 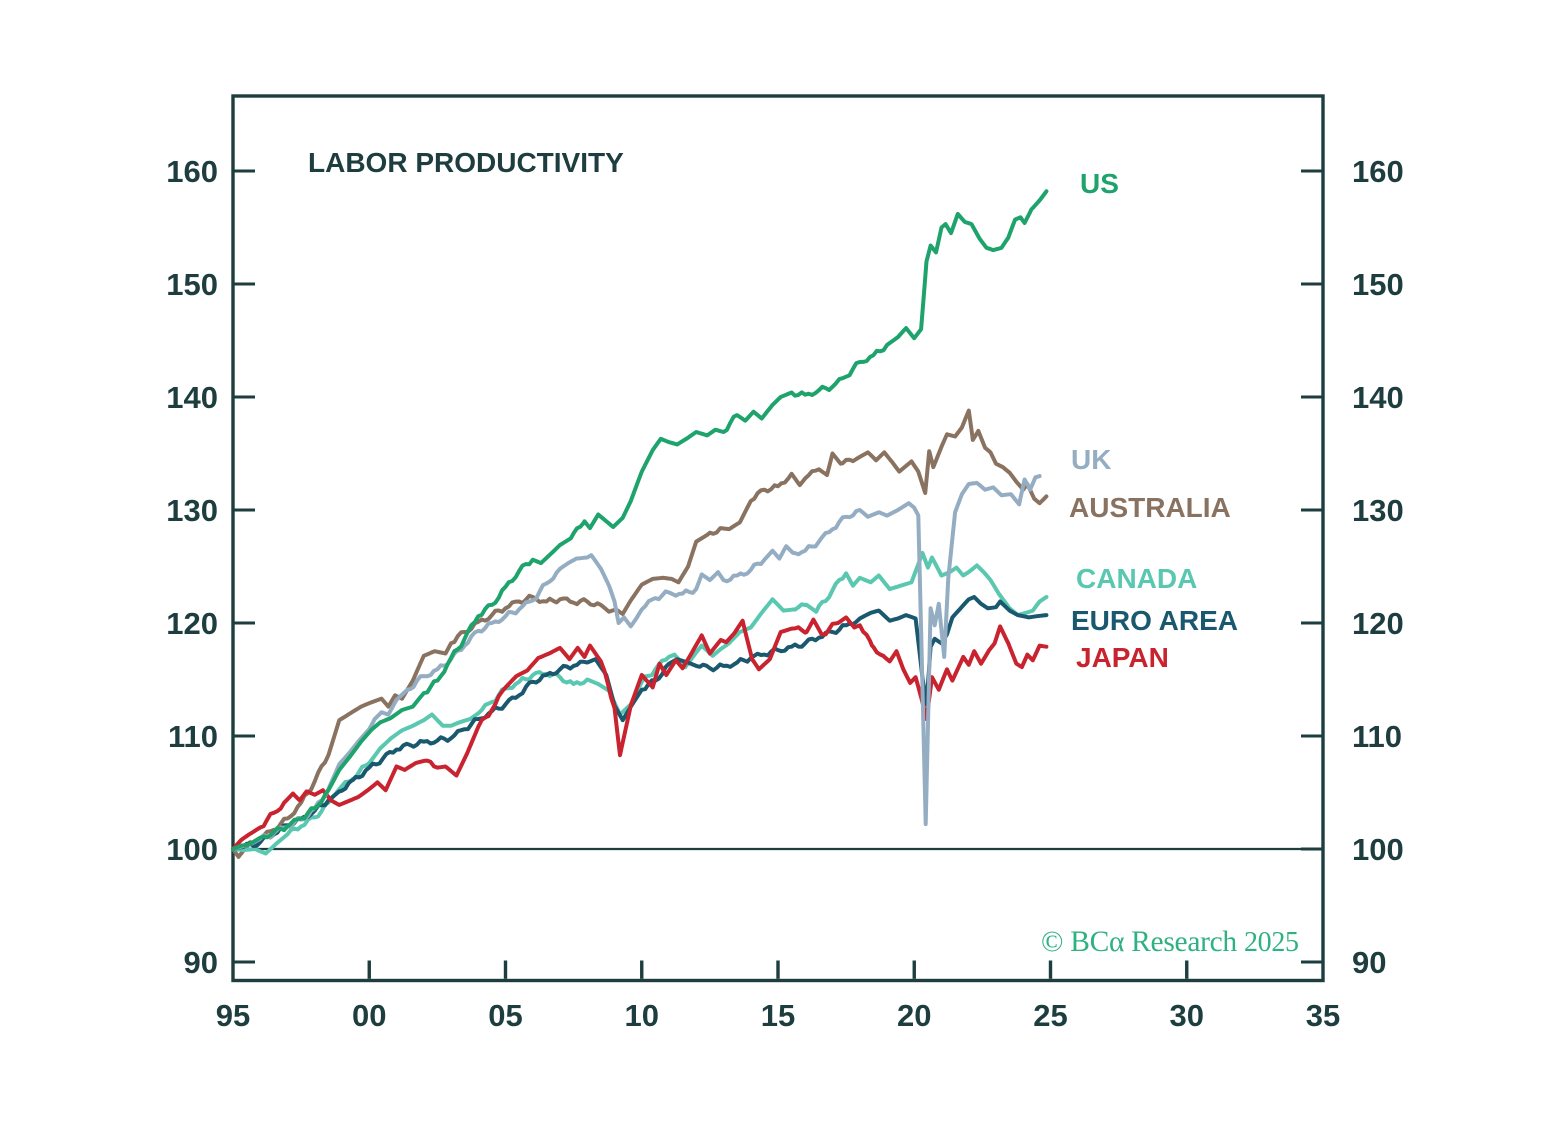 I want to click on svg-text: 95, so click(x=233, y=1015).